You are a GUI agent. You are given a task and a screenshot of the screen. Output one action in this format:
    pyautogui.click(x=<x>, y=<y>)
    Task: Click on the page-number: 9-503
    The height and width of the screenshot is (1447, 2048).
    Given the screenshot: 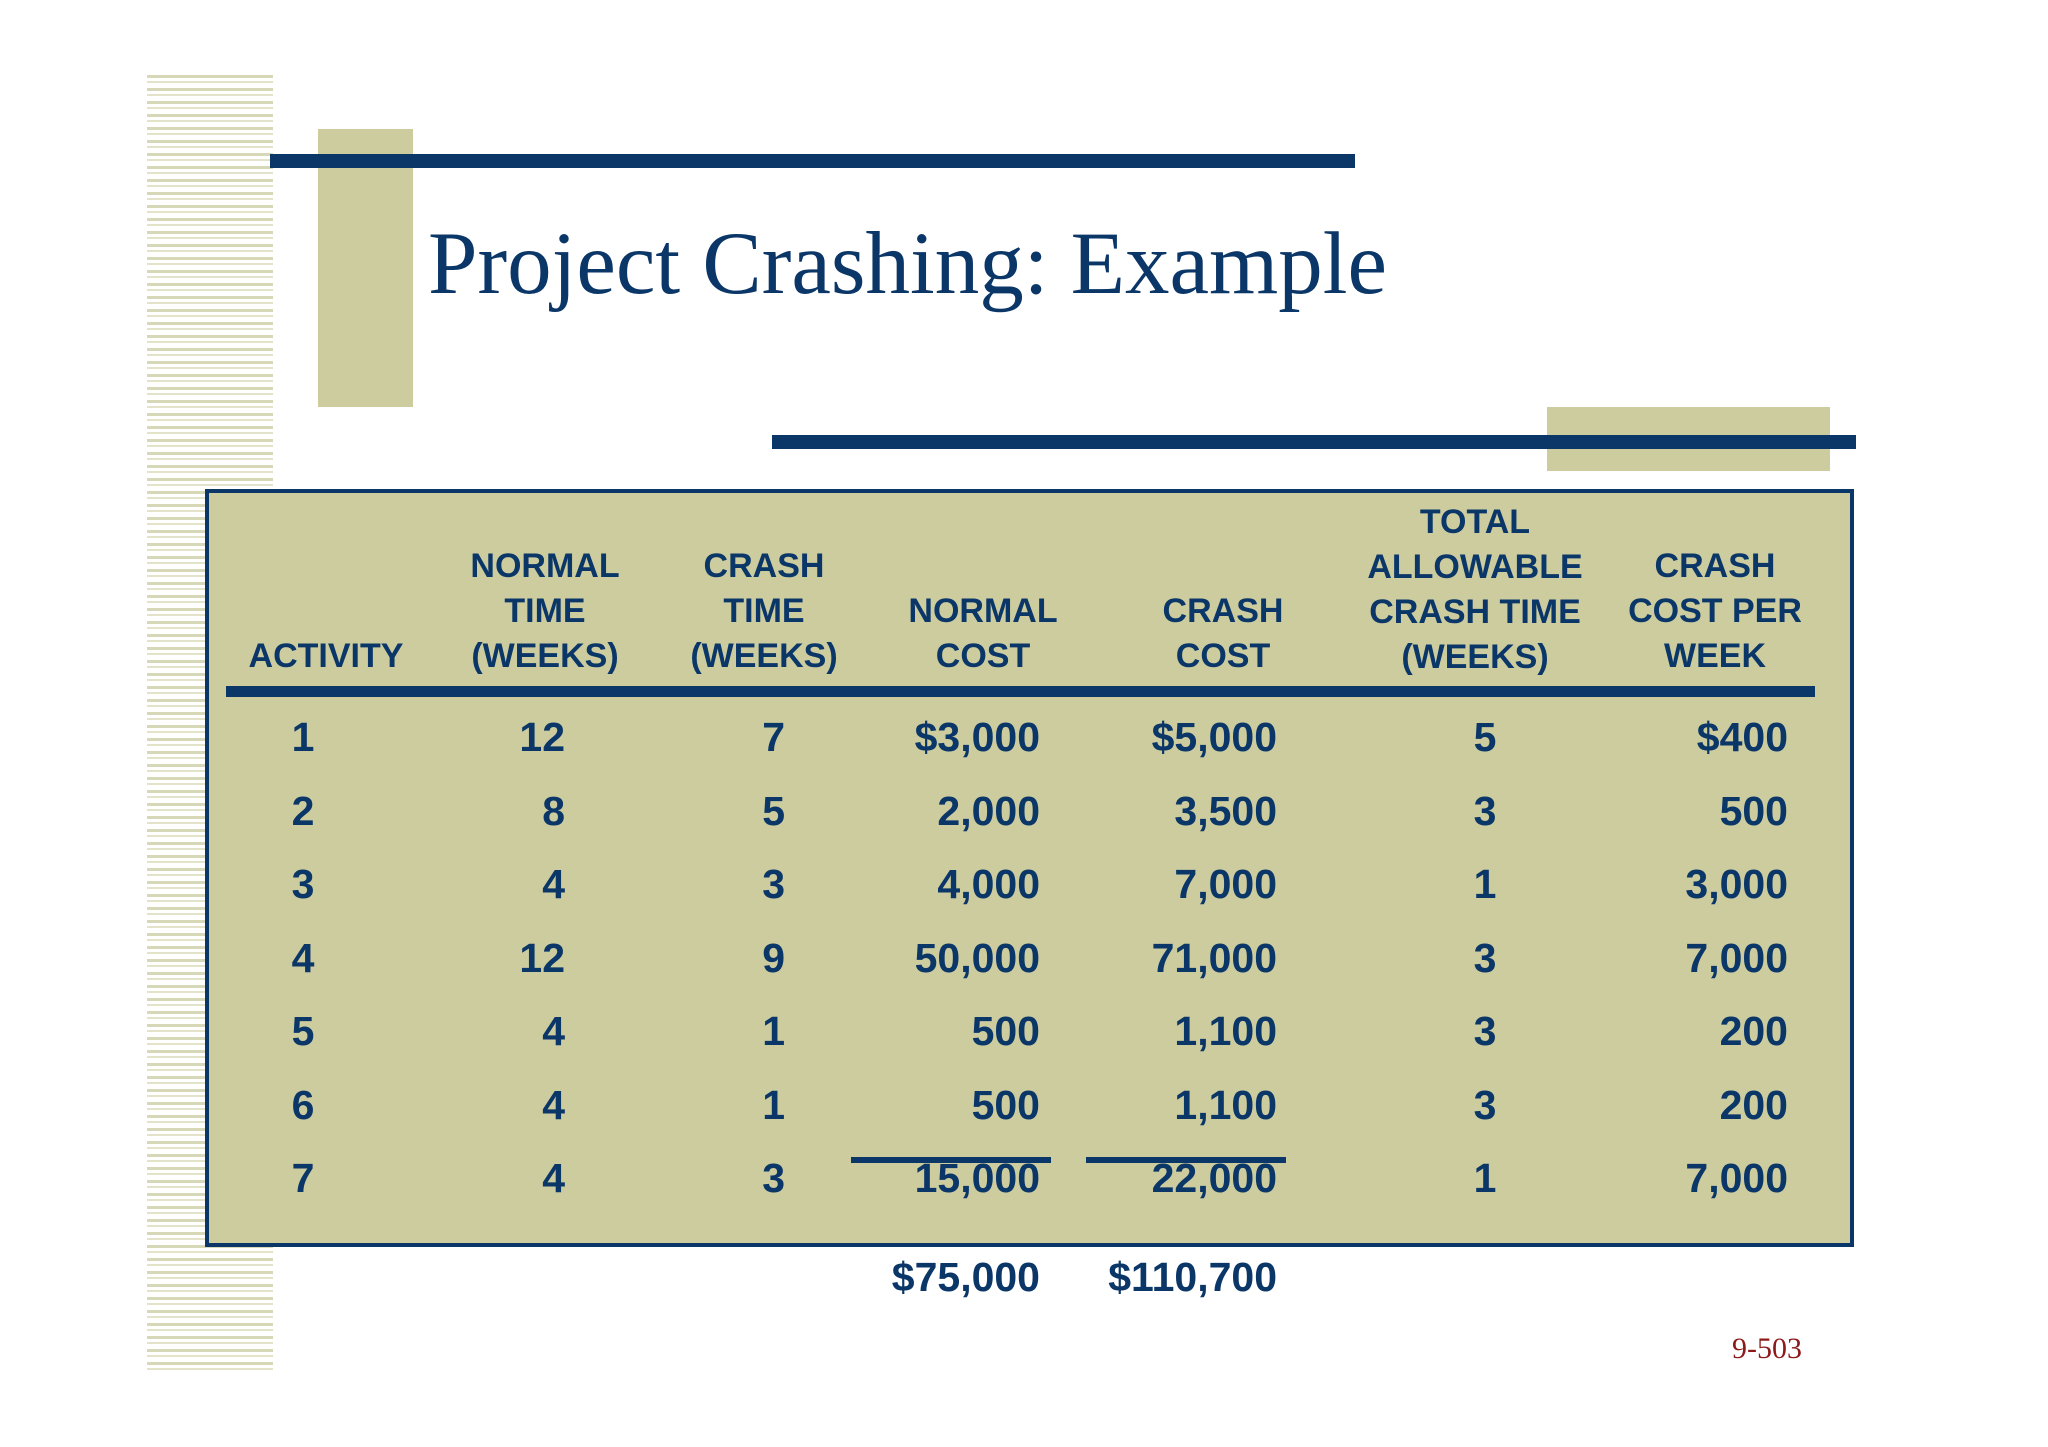 What is the action you would take?
    pyautogui.click(x=1767, y=1348)
    